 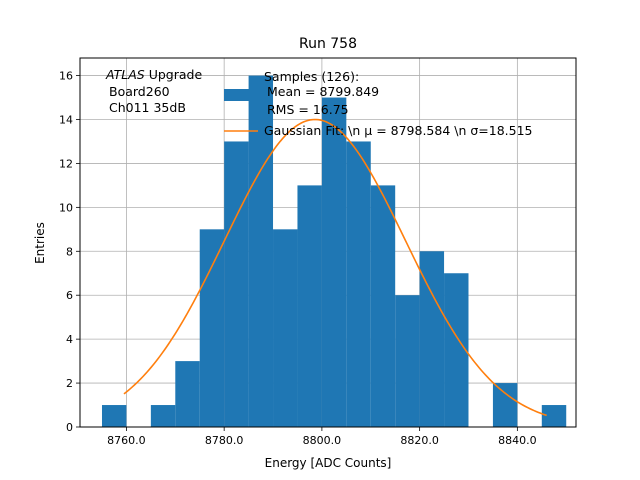 I want to click on x-axis-ticks: 8760.0 8780.0 8800.0 8820.0 8840.0, so click(x=322, y=437).